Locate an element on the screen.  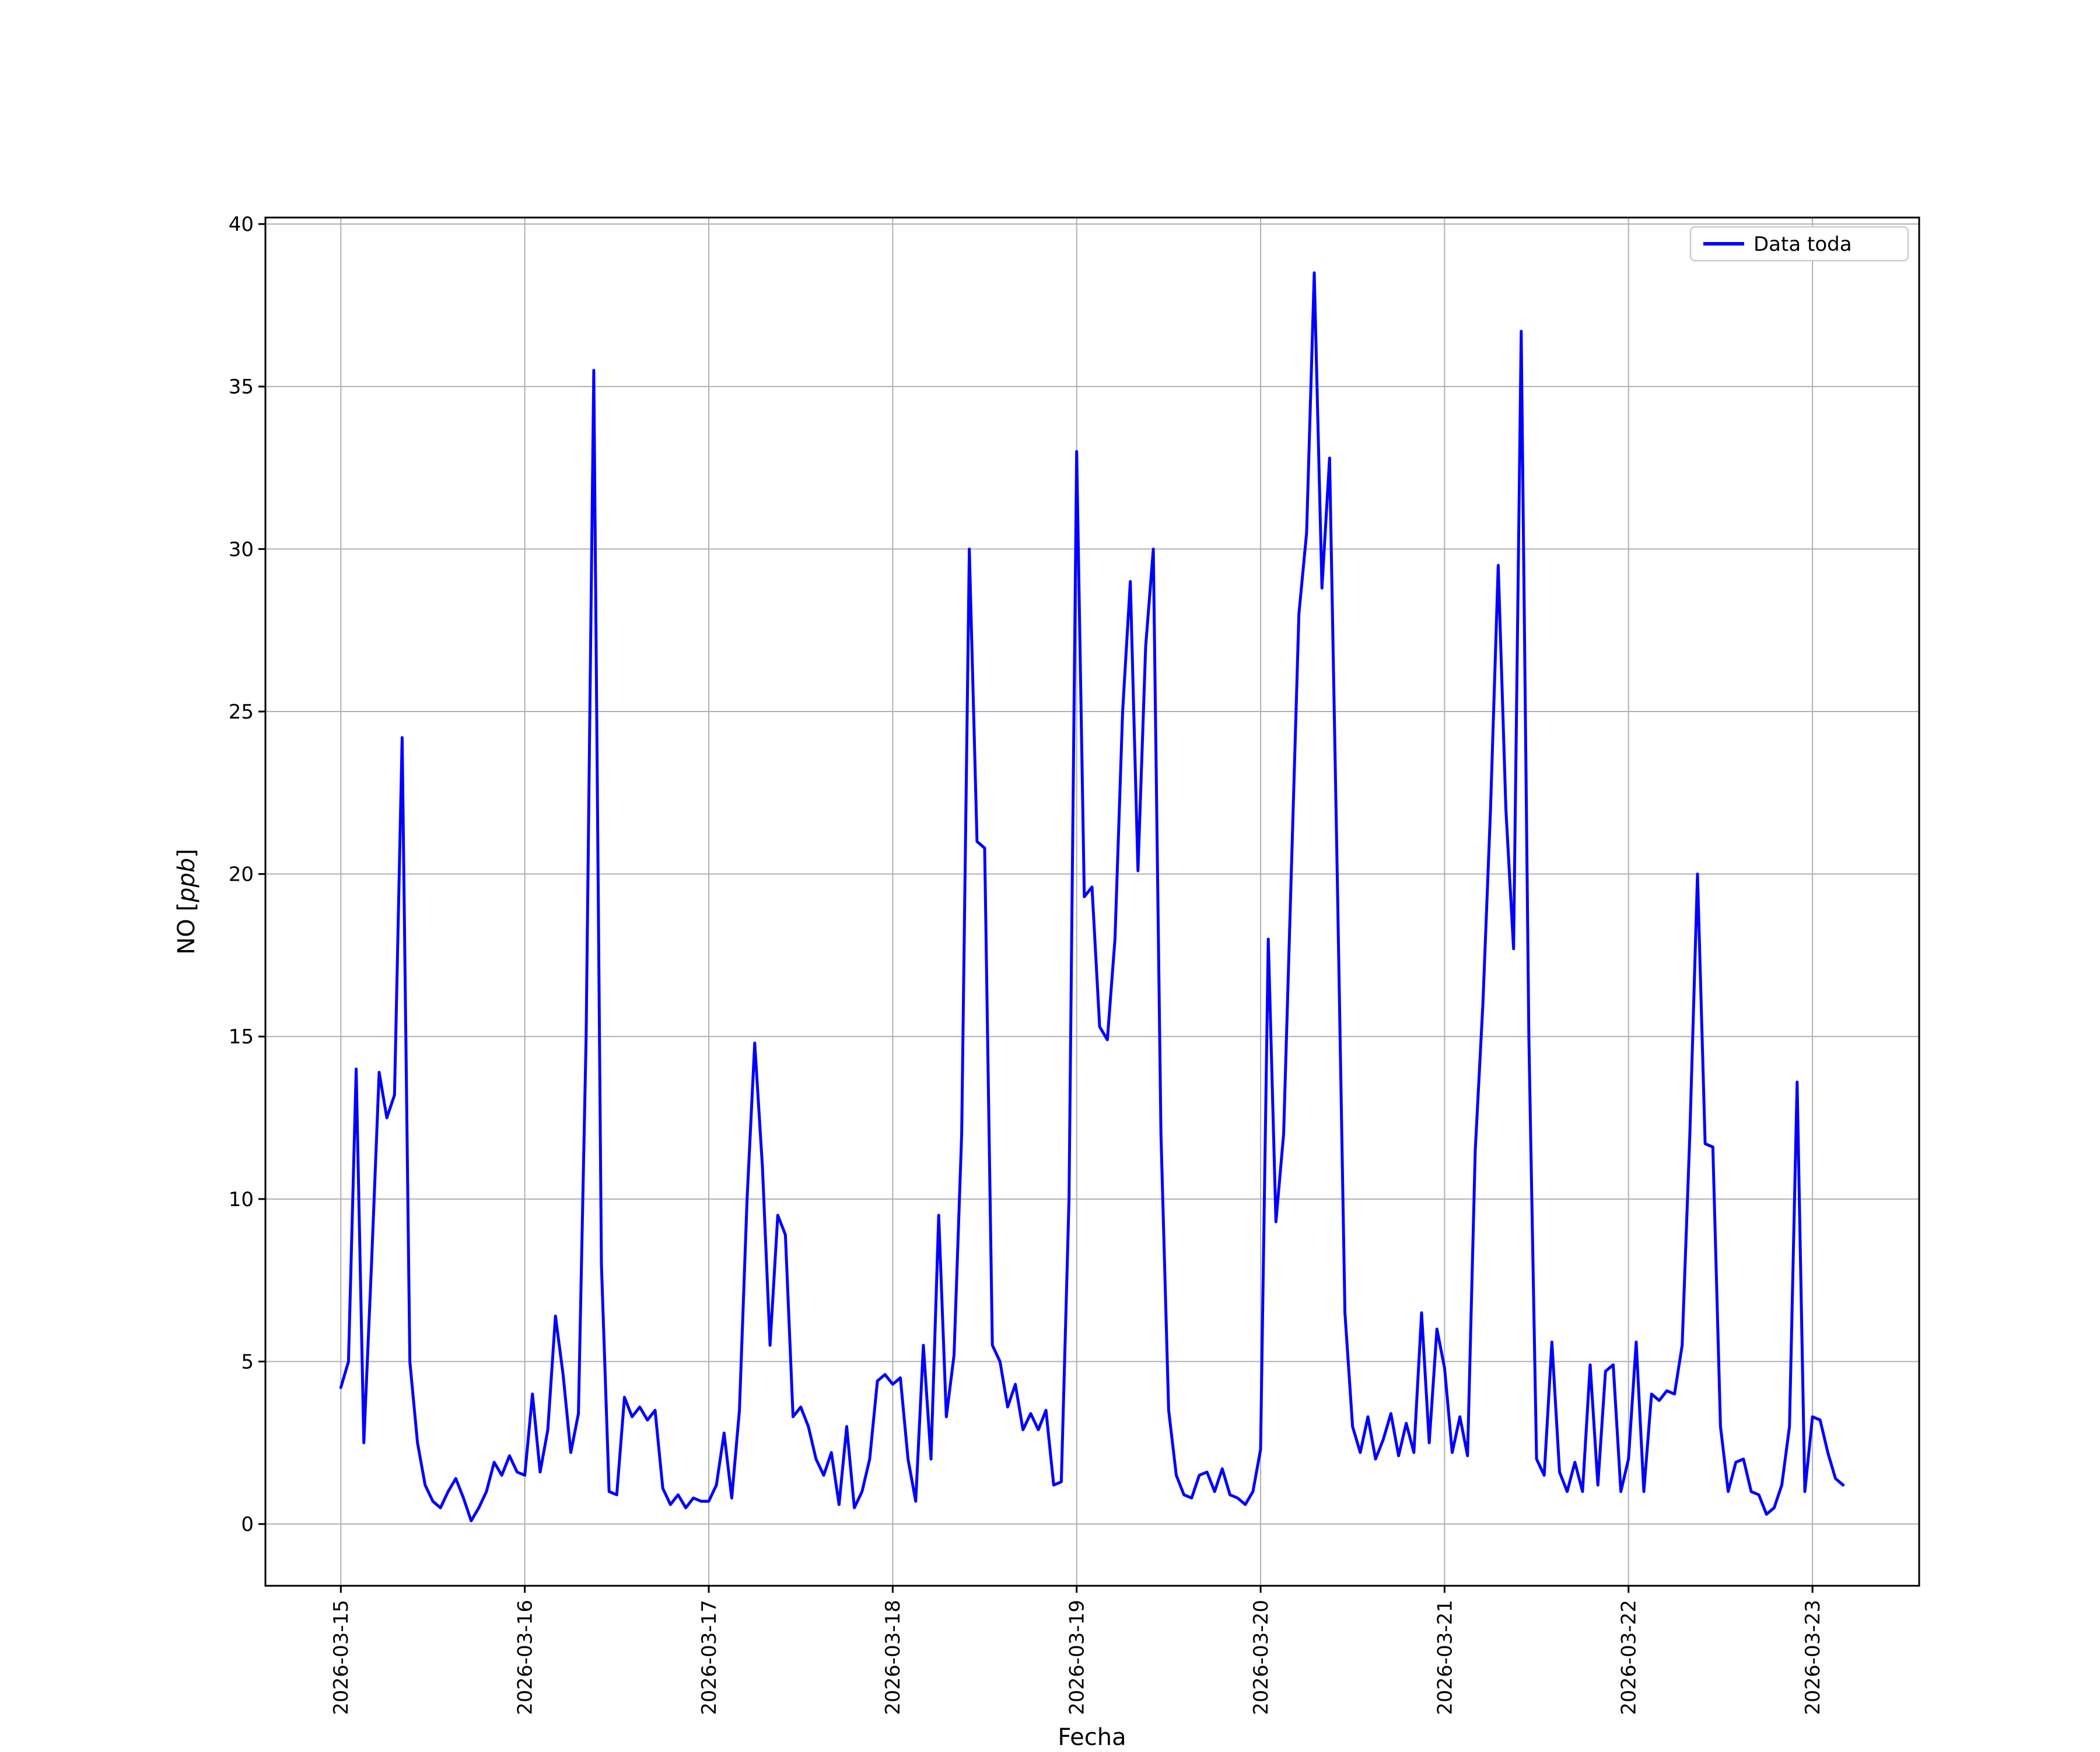
x-tick-label: 2026-03-15 is located at coordinates (342, 1657).